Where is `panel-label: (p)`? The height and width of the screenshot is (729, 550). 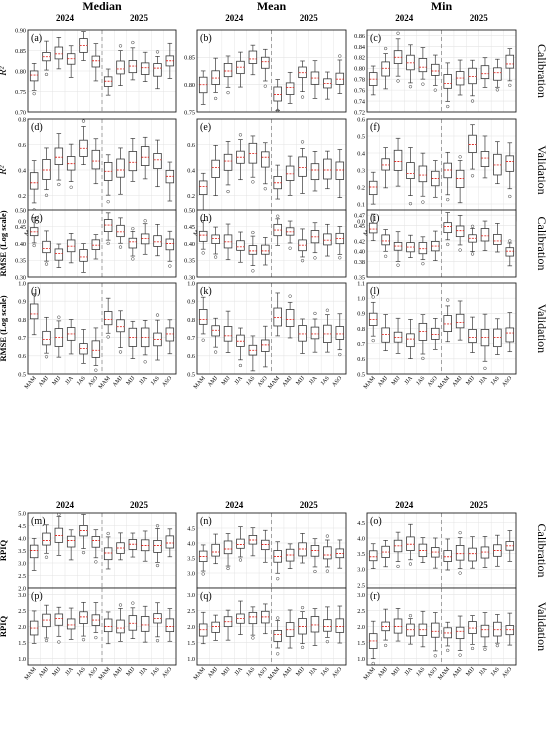 panel-label: (p) is located at coordinates (37, 596).